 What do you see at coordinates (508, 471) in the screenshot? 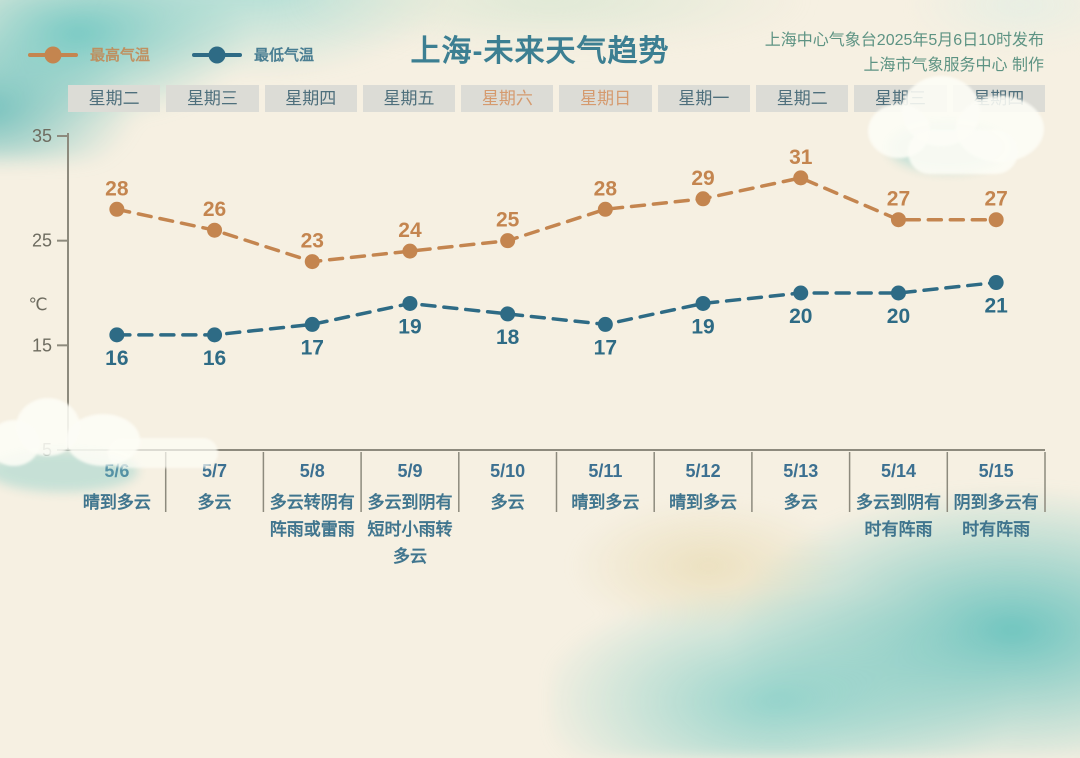
I see `date-label: 5/10` at bounding box center [508, 471].